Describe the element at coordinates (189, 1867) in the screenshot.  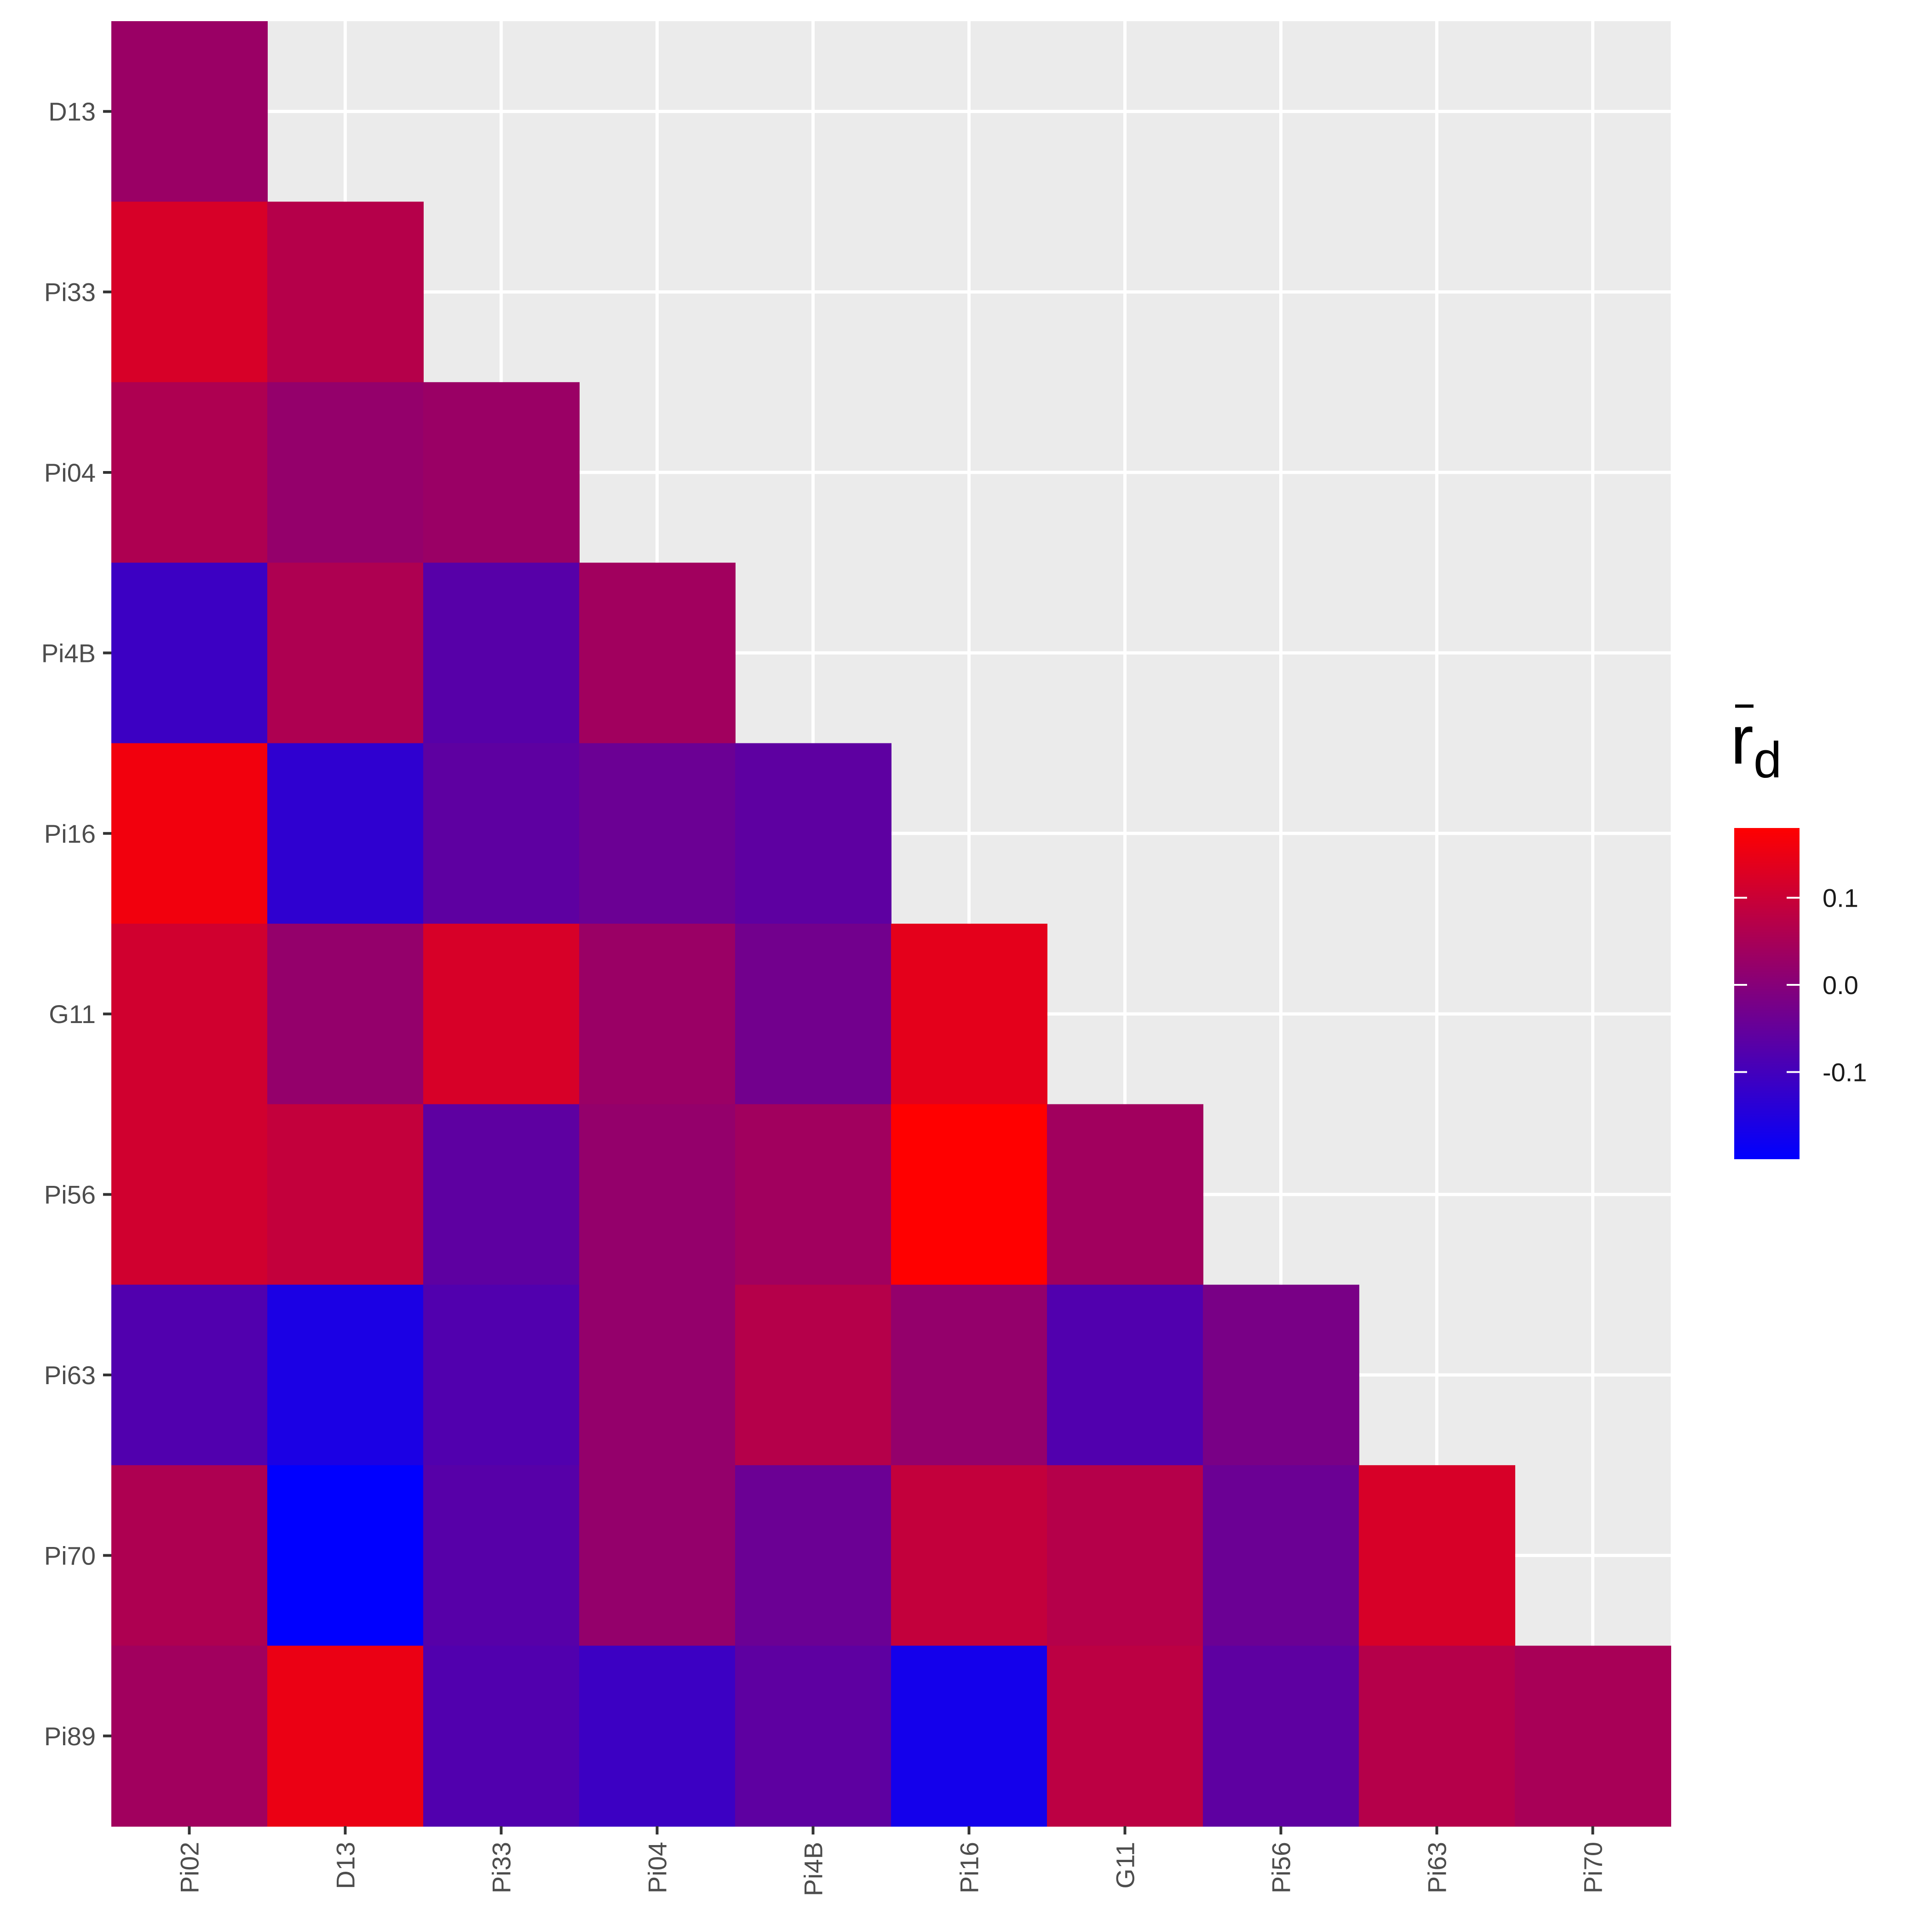
I see `x-tick-label: Pi02` at that location.